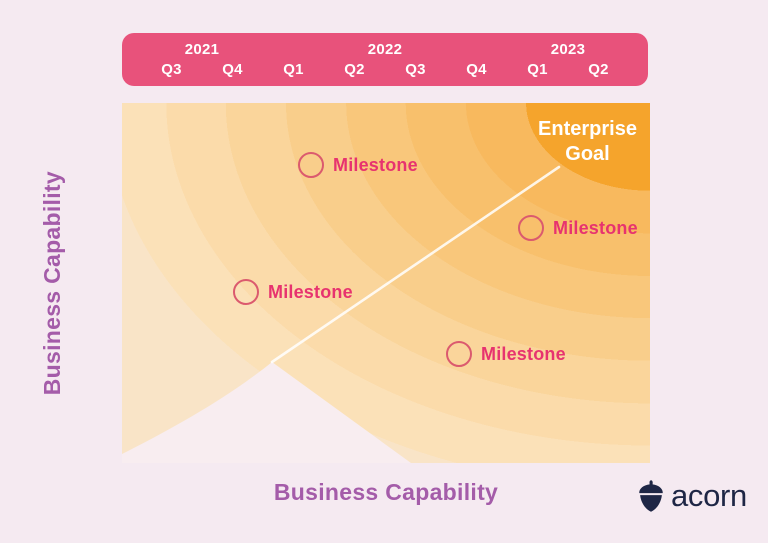 The height and width of the screenshot is (543, 768). What do you see at coordinates (386, 492) in the screenshot?
I see `x-axis-label: Business Capability` at bounding box center [386, 492].